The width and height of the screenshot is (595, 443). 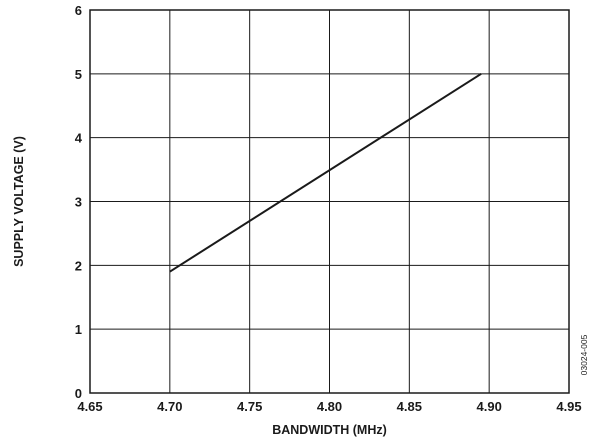 I want to click on x-axis-label: BANDWIDTH (MHz), so click(x=329, y=430).